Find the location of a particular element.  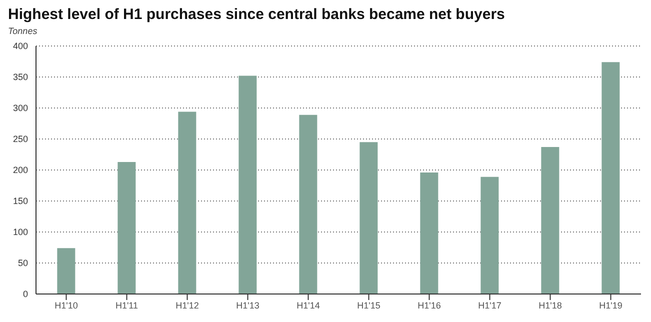

y-tick-label: 350 is located at coordinates (20, 77).